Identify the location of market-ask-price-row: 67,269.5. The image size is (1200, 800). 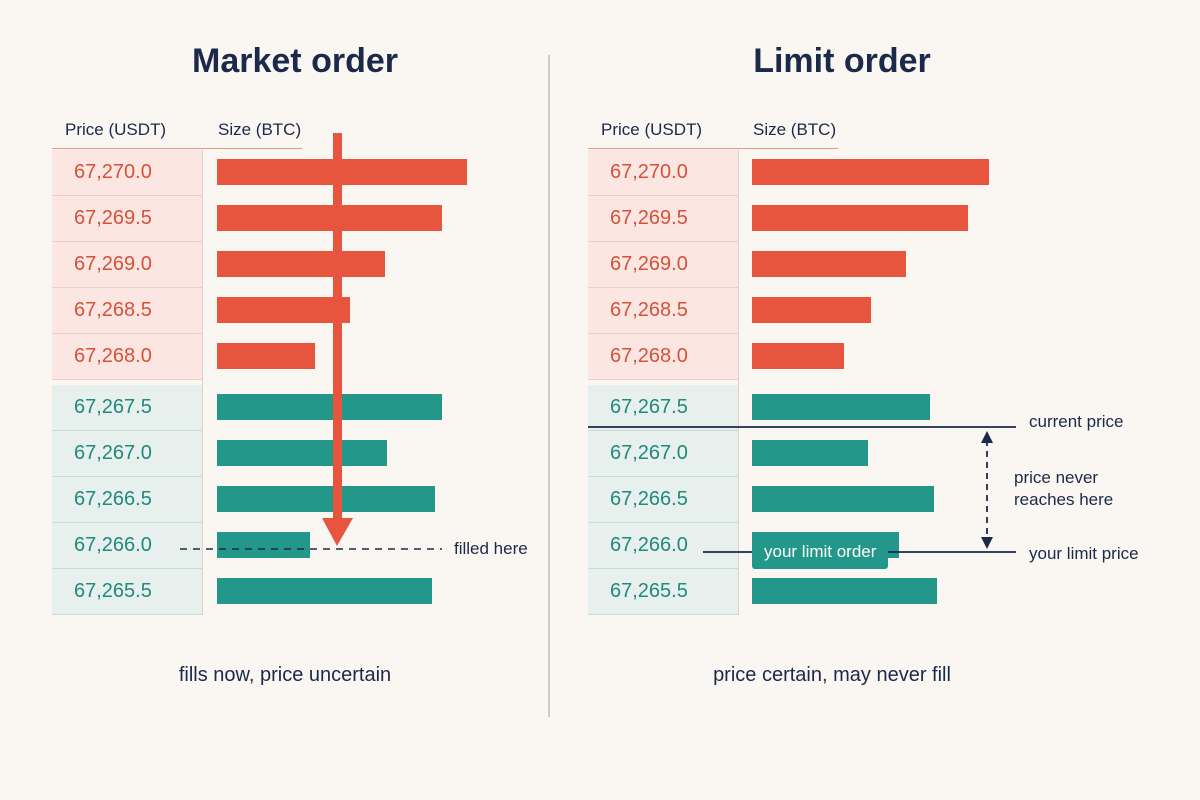
(127, 219).